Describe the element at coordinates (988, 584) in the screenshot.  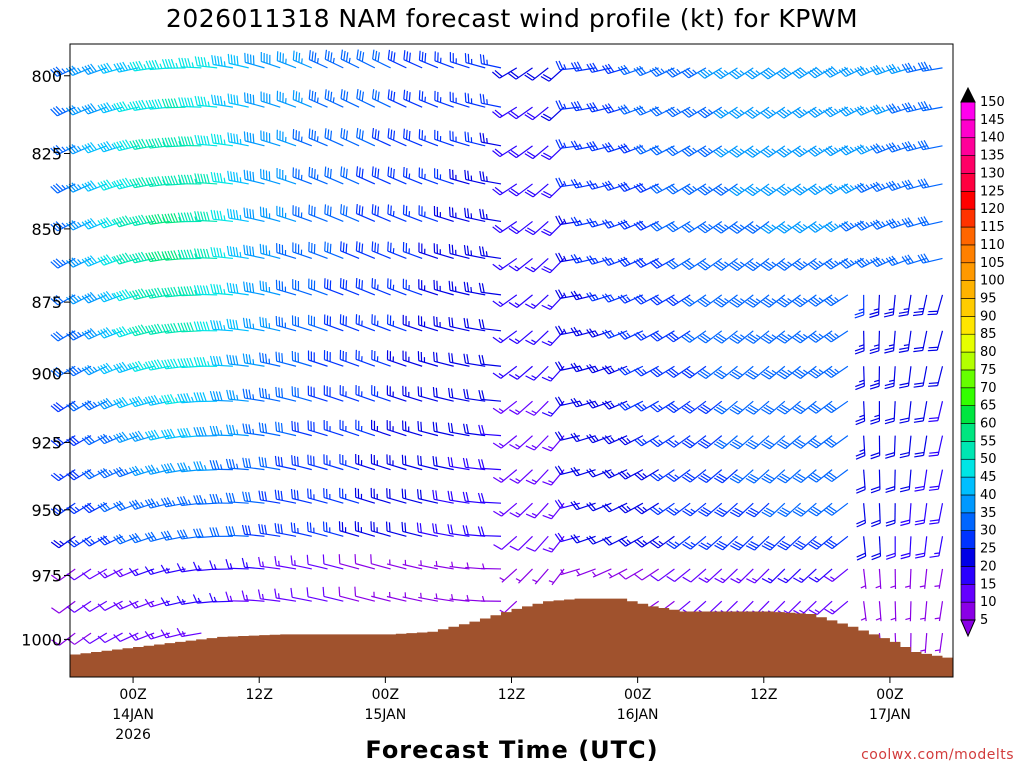
I see `colorbar-label: 15` at that location.